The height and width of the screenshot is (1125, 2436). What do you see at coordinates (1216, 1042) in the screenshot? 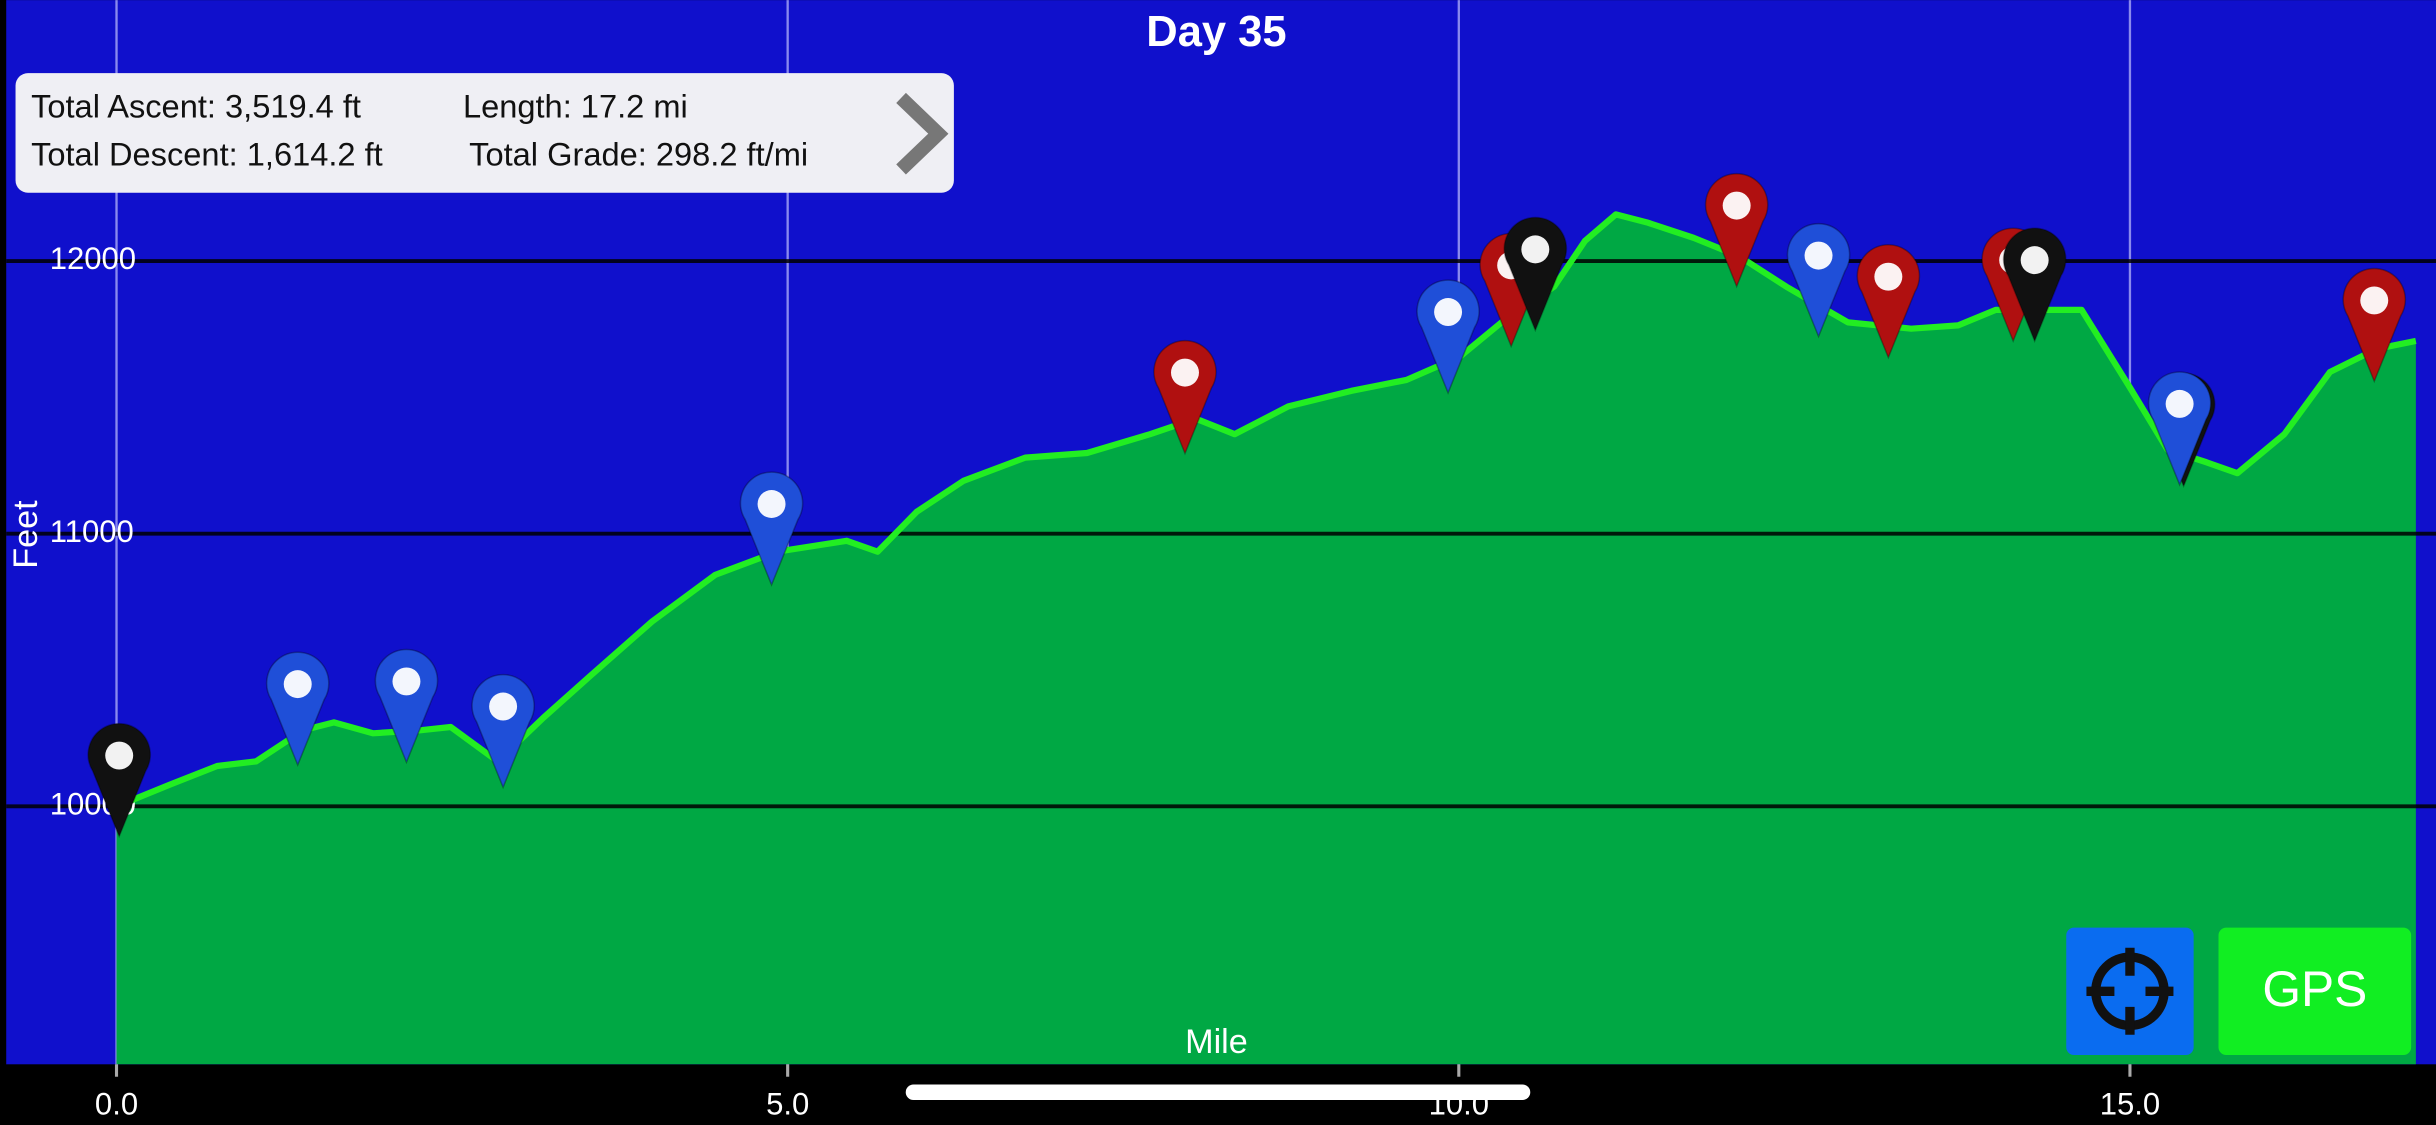
I see `x-axis-label: Mile` at bounding box center [1216, 1042].